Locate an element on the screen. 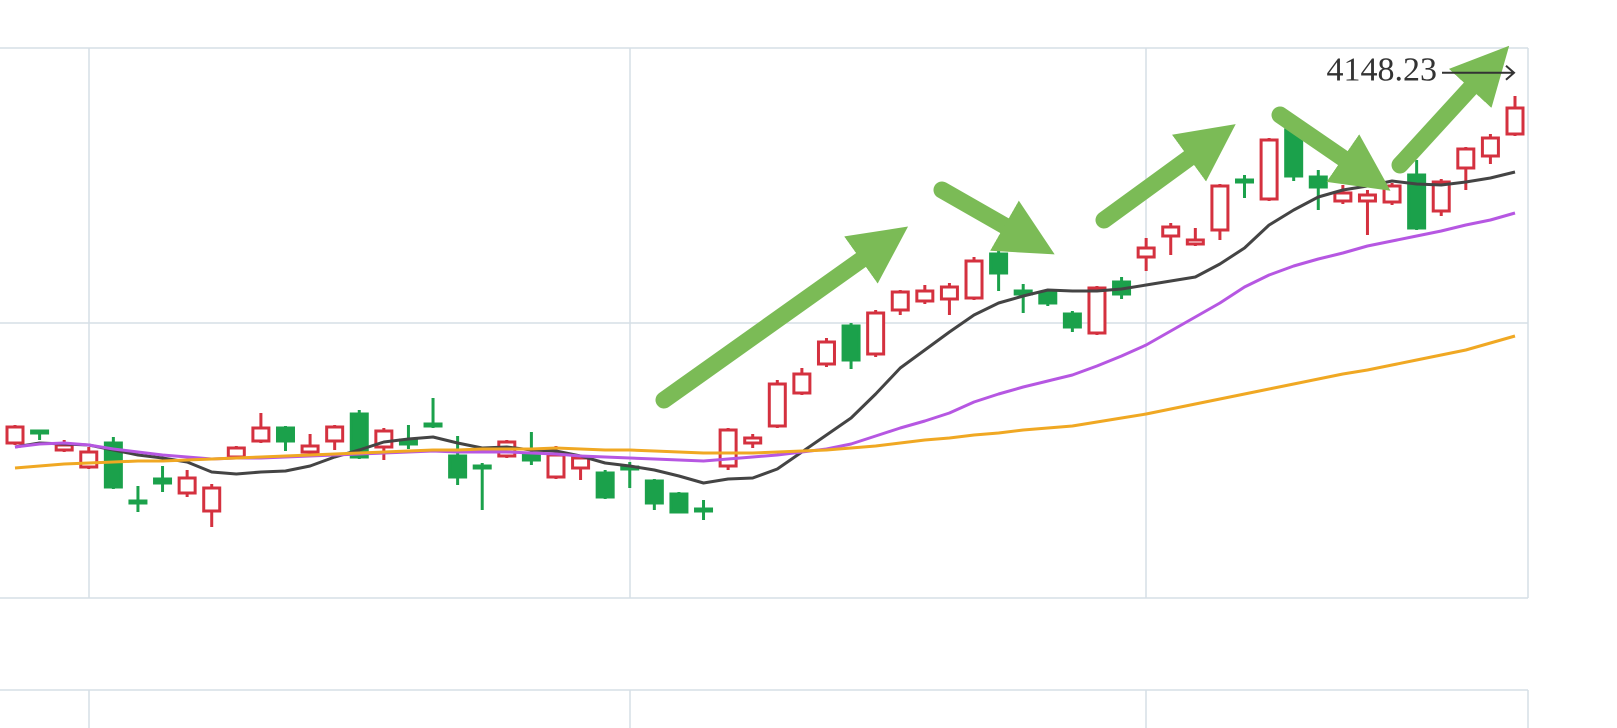 This screenshot has height=728, width=1617. price-marker: 4148.23 is located at coordinates (1421, 70).